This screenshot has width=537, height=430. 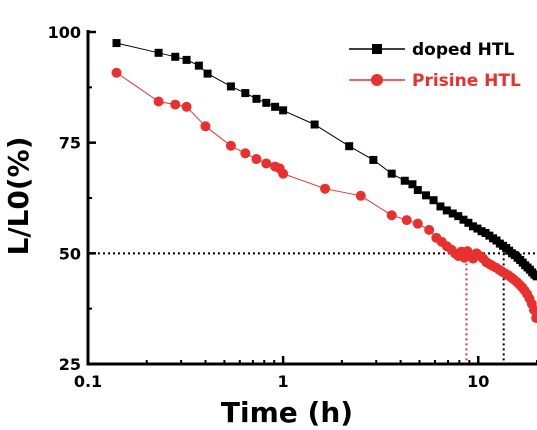 I want to click on y-axis-title: L/L0(%), so click(x=18, y=195).